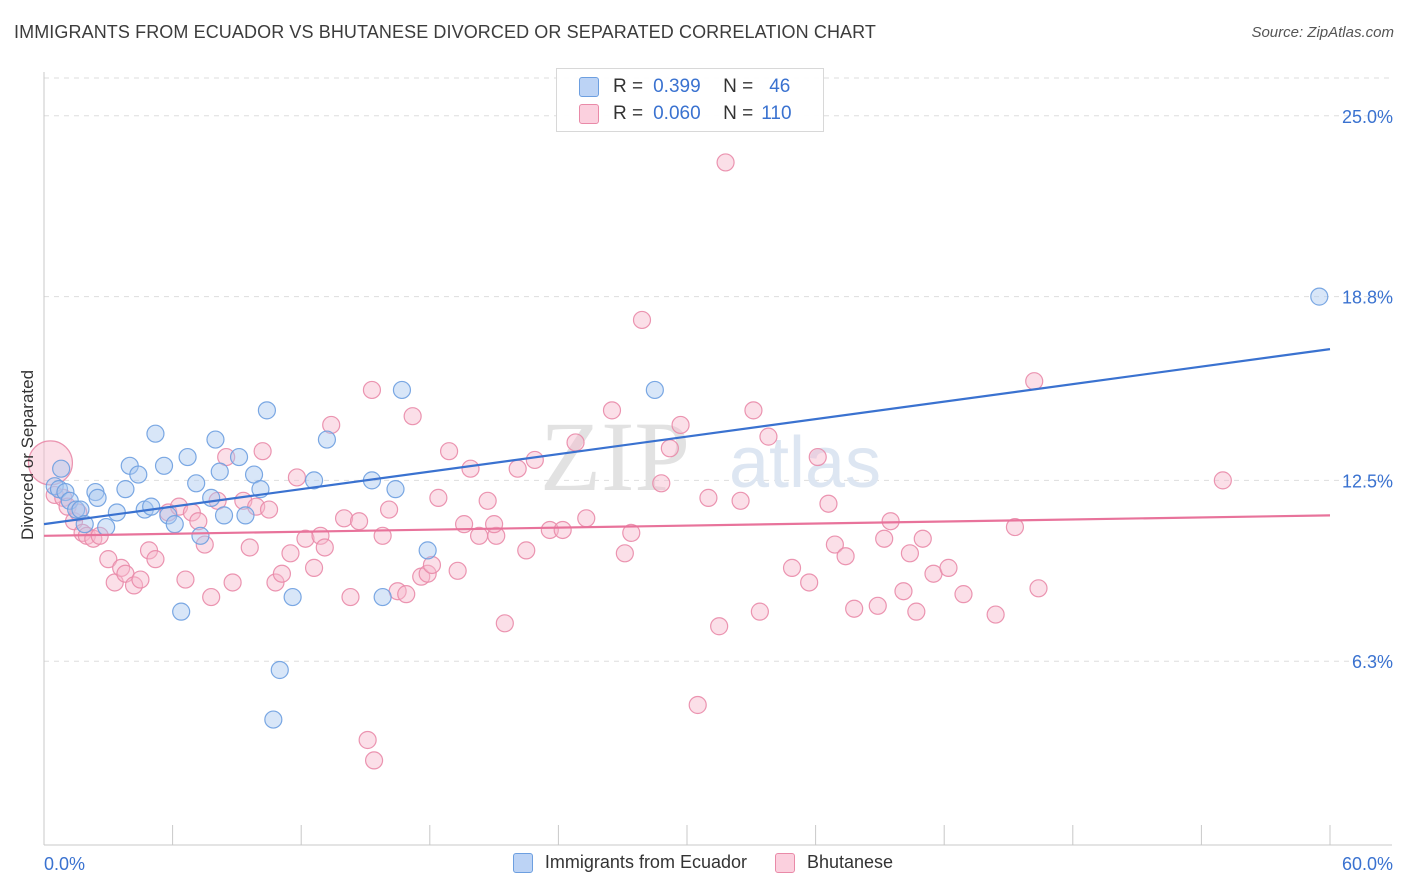  What do you see at coordinates (805, 463) in the screenshot?
I see `watermark-atlas: atlas` at bounding box center [805, 463].